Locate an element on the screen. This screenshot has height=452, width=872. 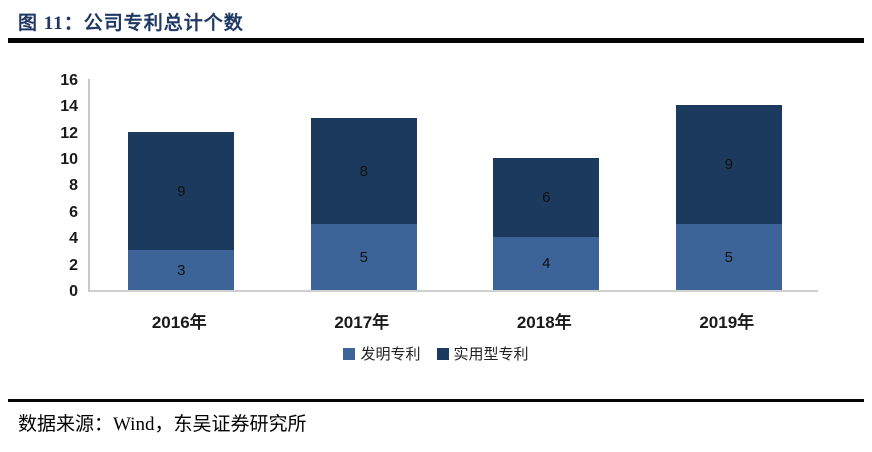
title-divider-line is located at coordinates (436, 40).